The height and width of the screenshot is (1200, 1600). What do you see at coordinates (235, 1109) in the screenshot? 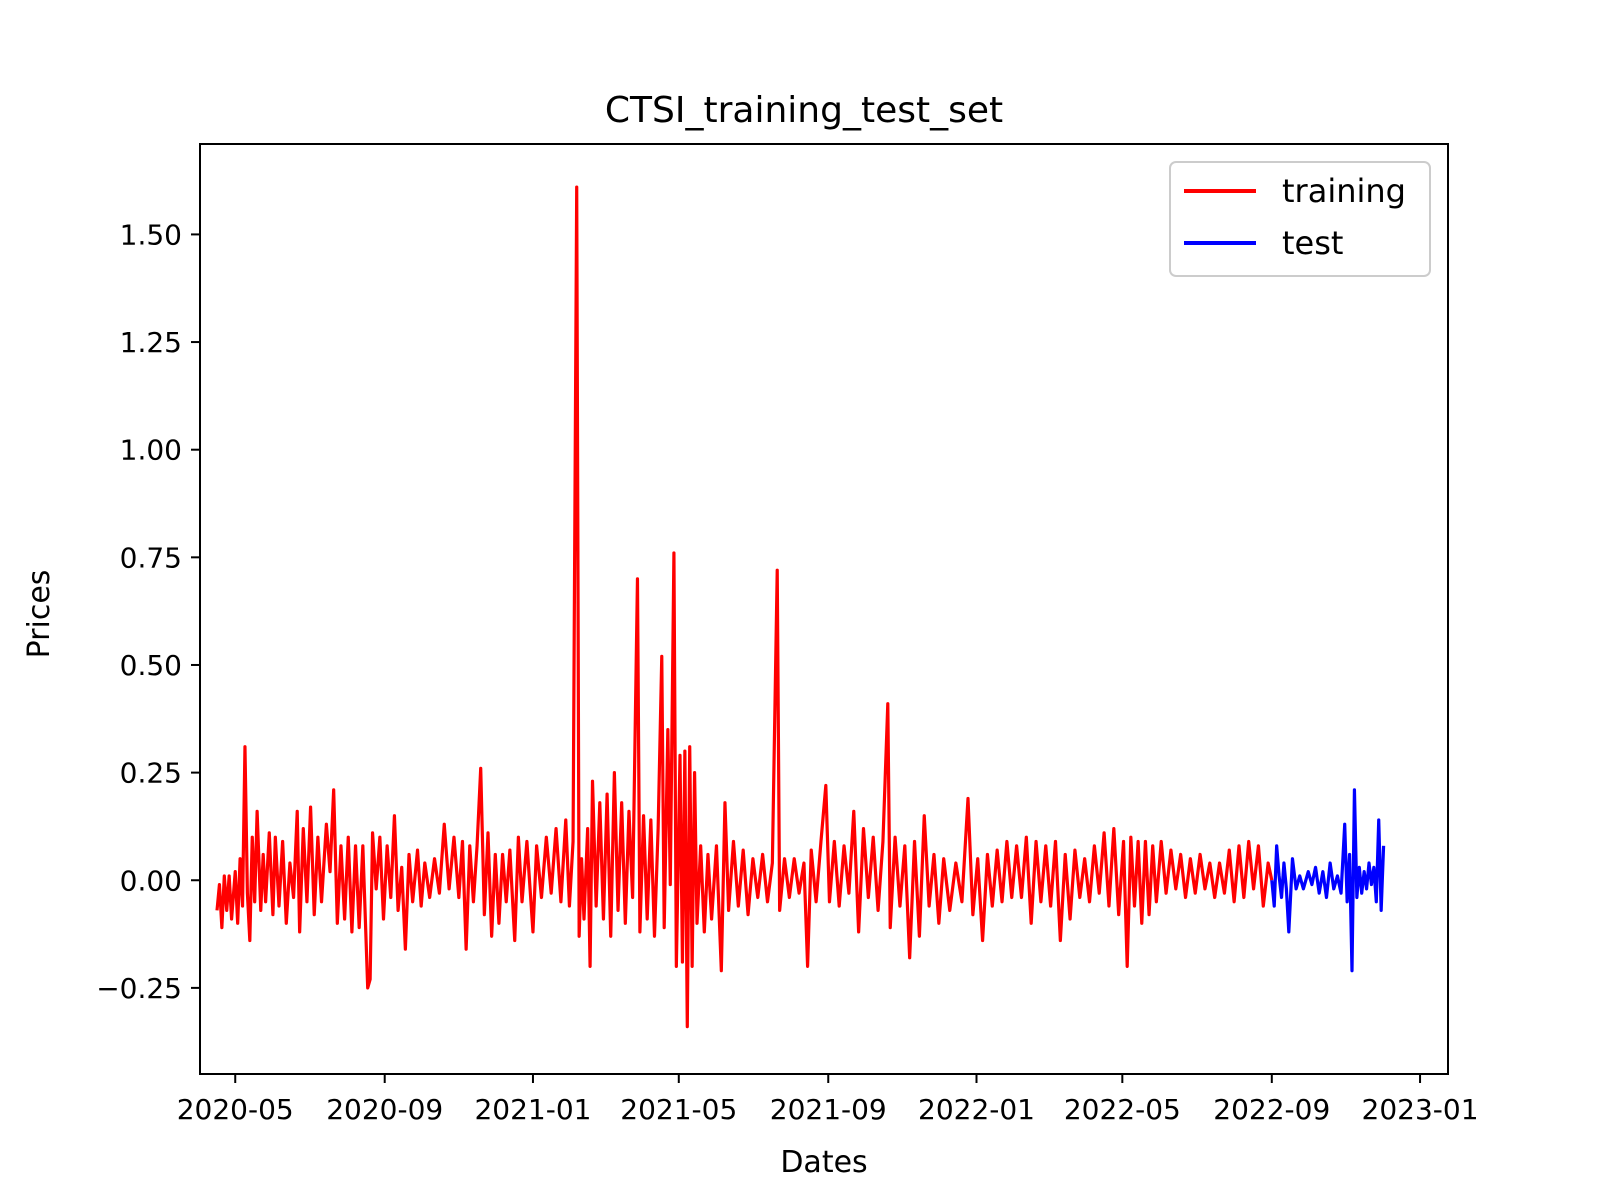
I see `x-tick-label: 2020-05` at bounding box center [235, 1109].